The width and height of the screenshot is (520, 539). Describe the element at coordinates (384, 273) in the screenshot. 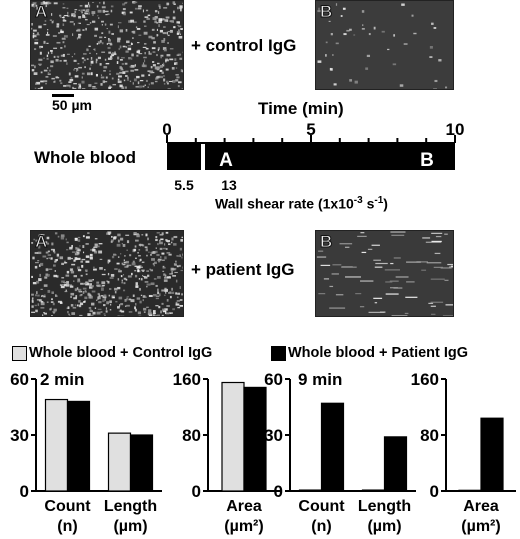

I see `micrograph-bottom-b: B` at that location.